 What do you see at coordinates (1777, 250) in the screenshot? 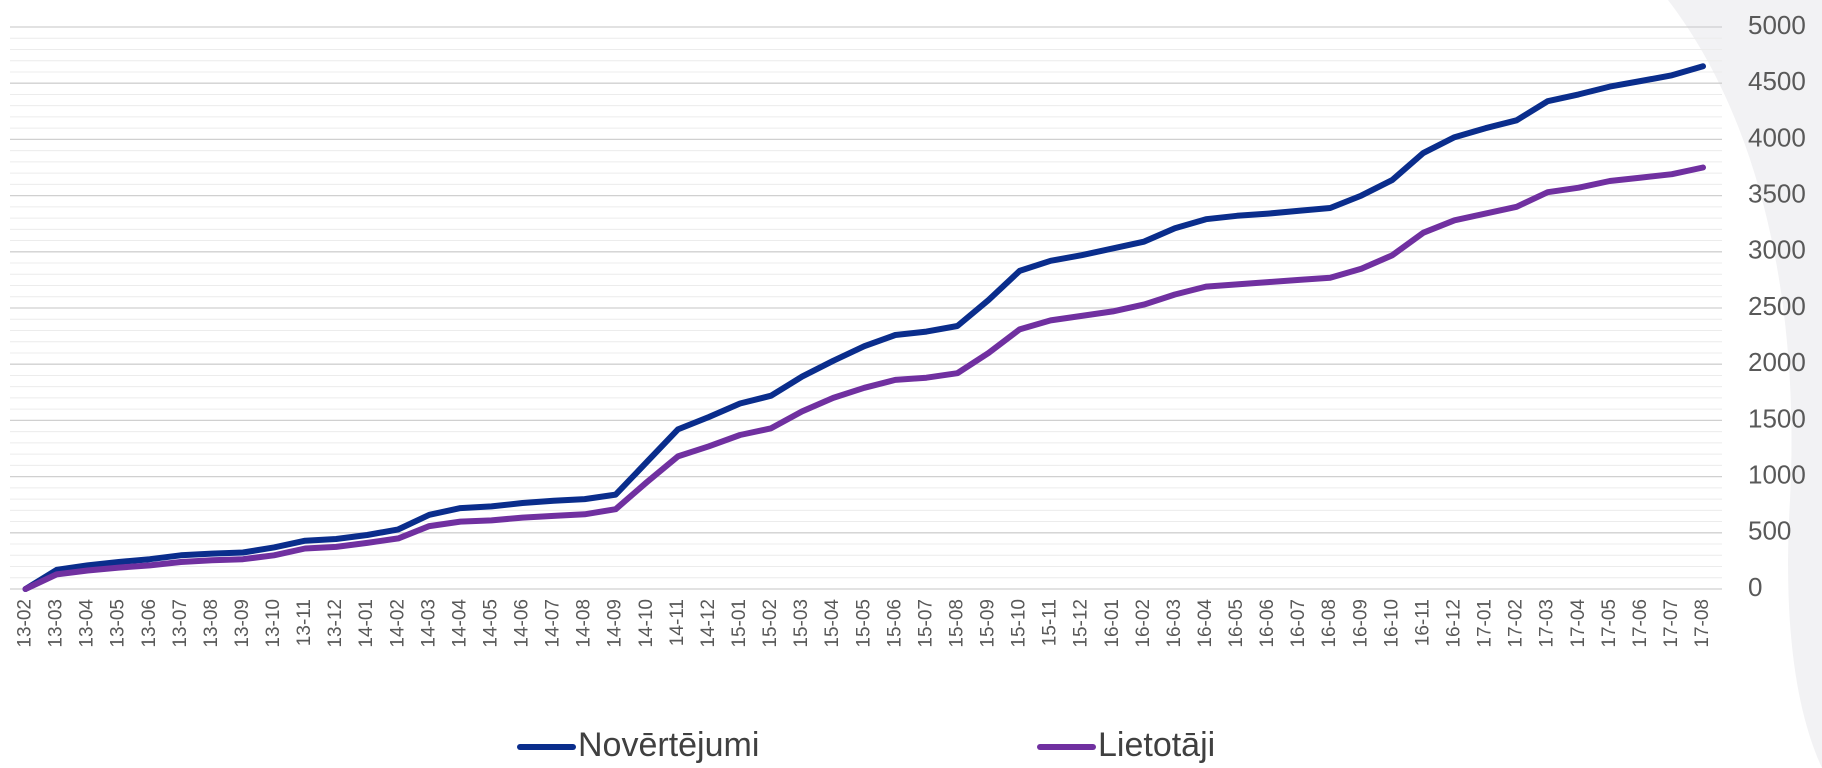
I see `y-tick-label: 3000` at bounding box center [1777, 250].